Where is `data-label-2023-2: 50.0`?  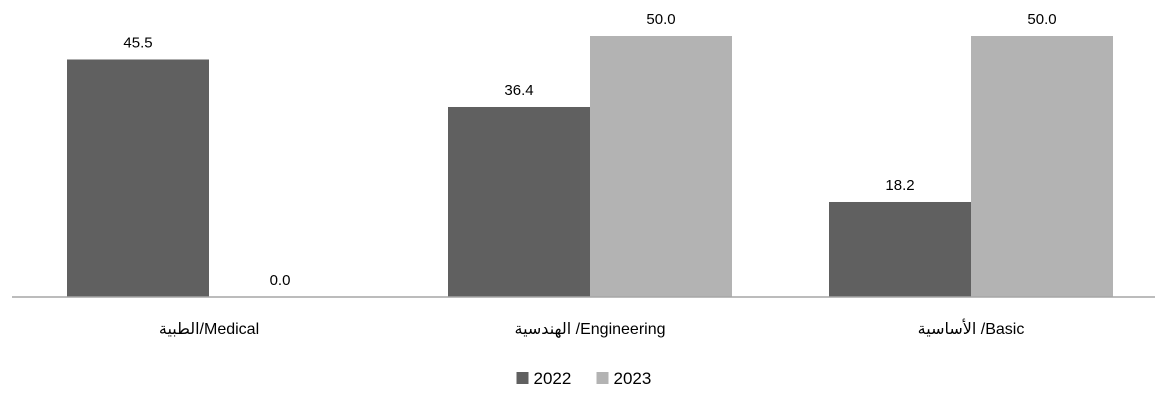
data-label-2023-2: 50.0 is located at coordinates (1041, 19).